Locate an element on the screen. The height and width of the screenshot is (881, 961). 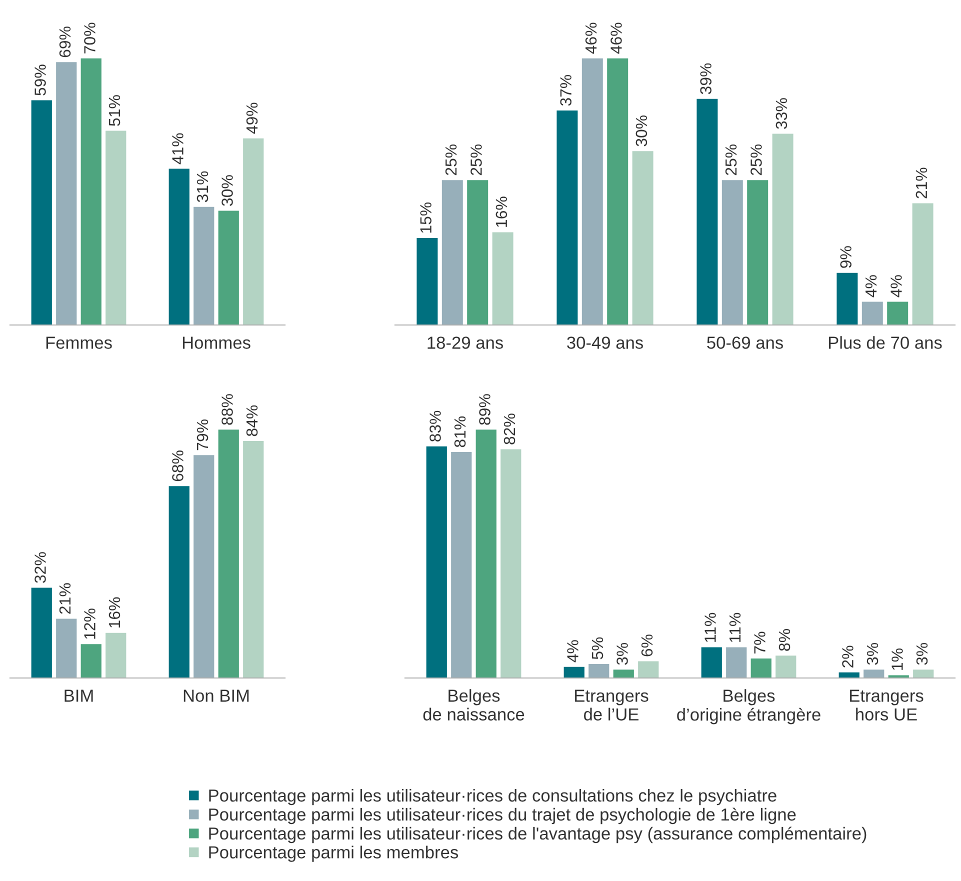
data-label: 8% is located at coordinates (784, 639).